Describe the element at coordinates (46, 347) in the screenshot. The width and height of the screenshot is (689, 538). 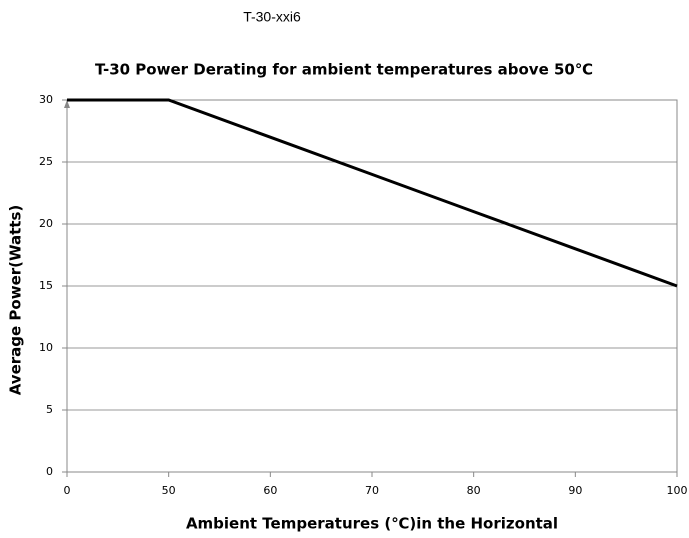
I see `y-tick-label: 10` at that location.